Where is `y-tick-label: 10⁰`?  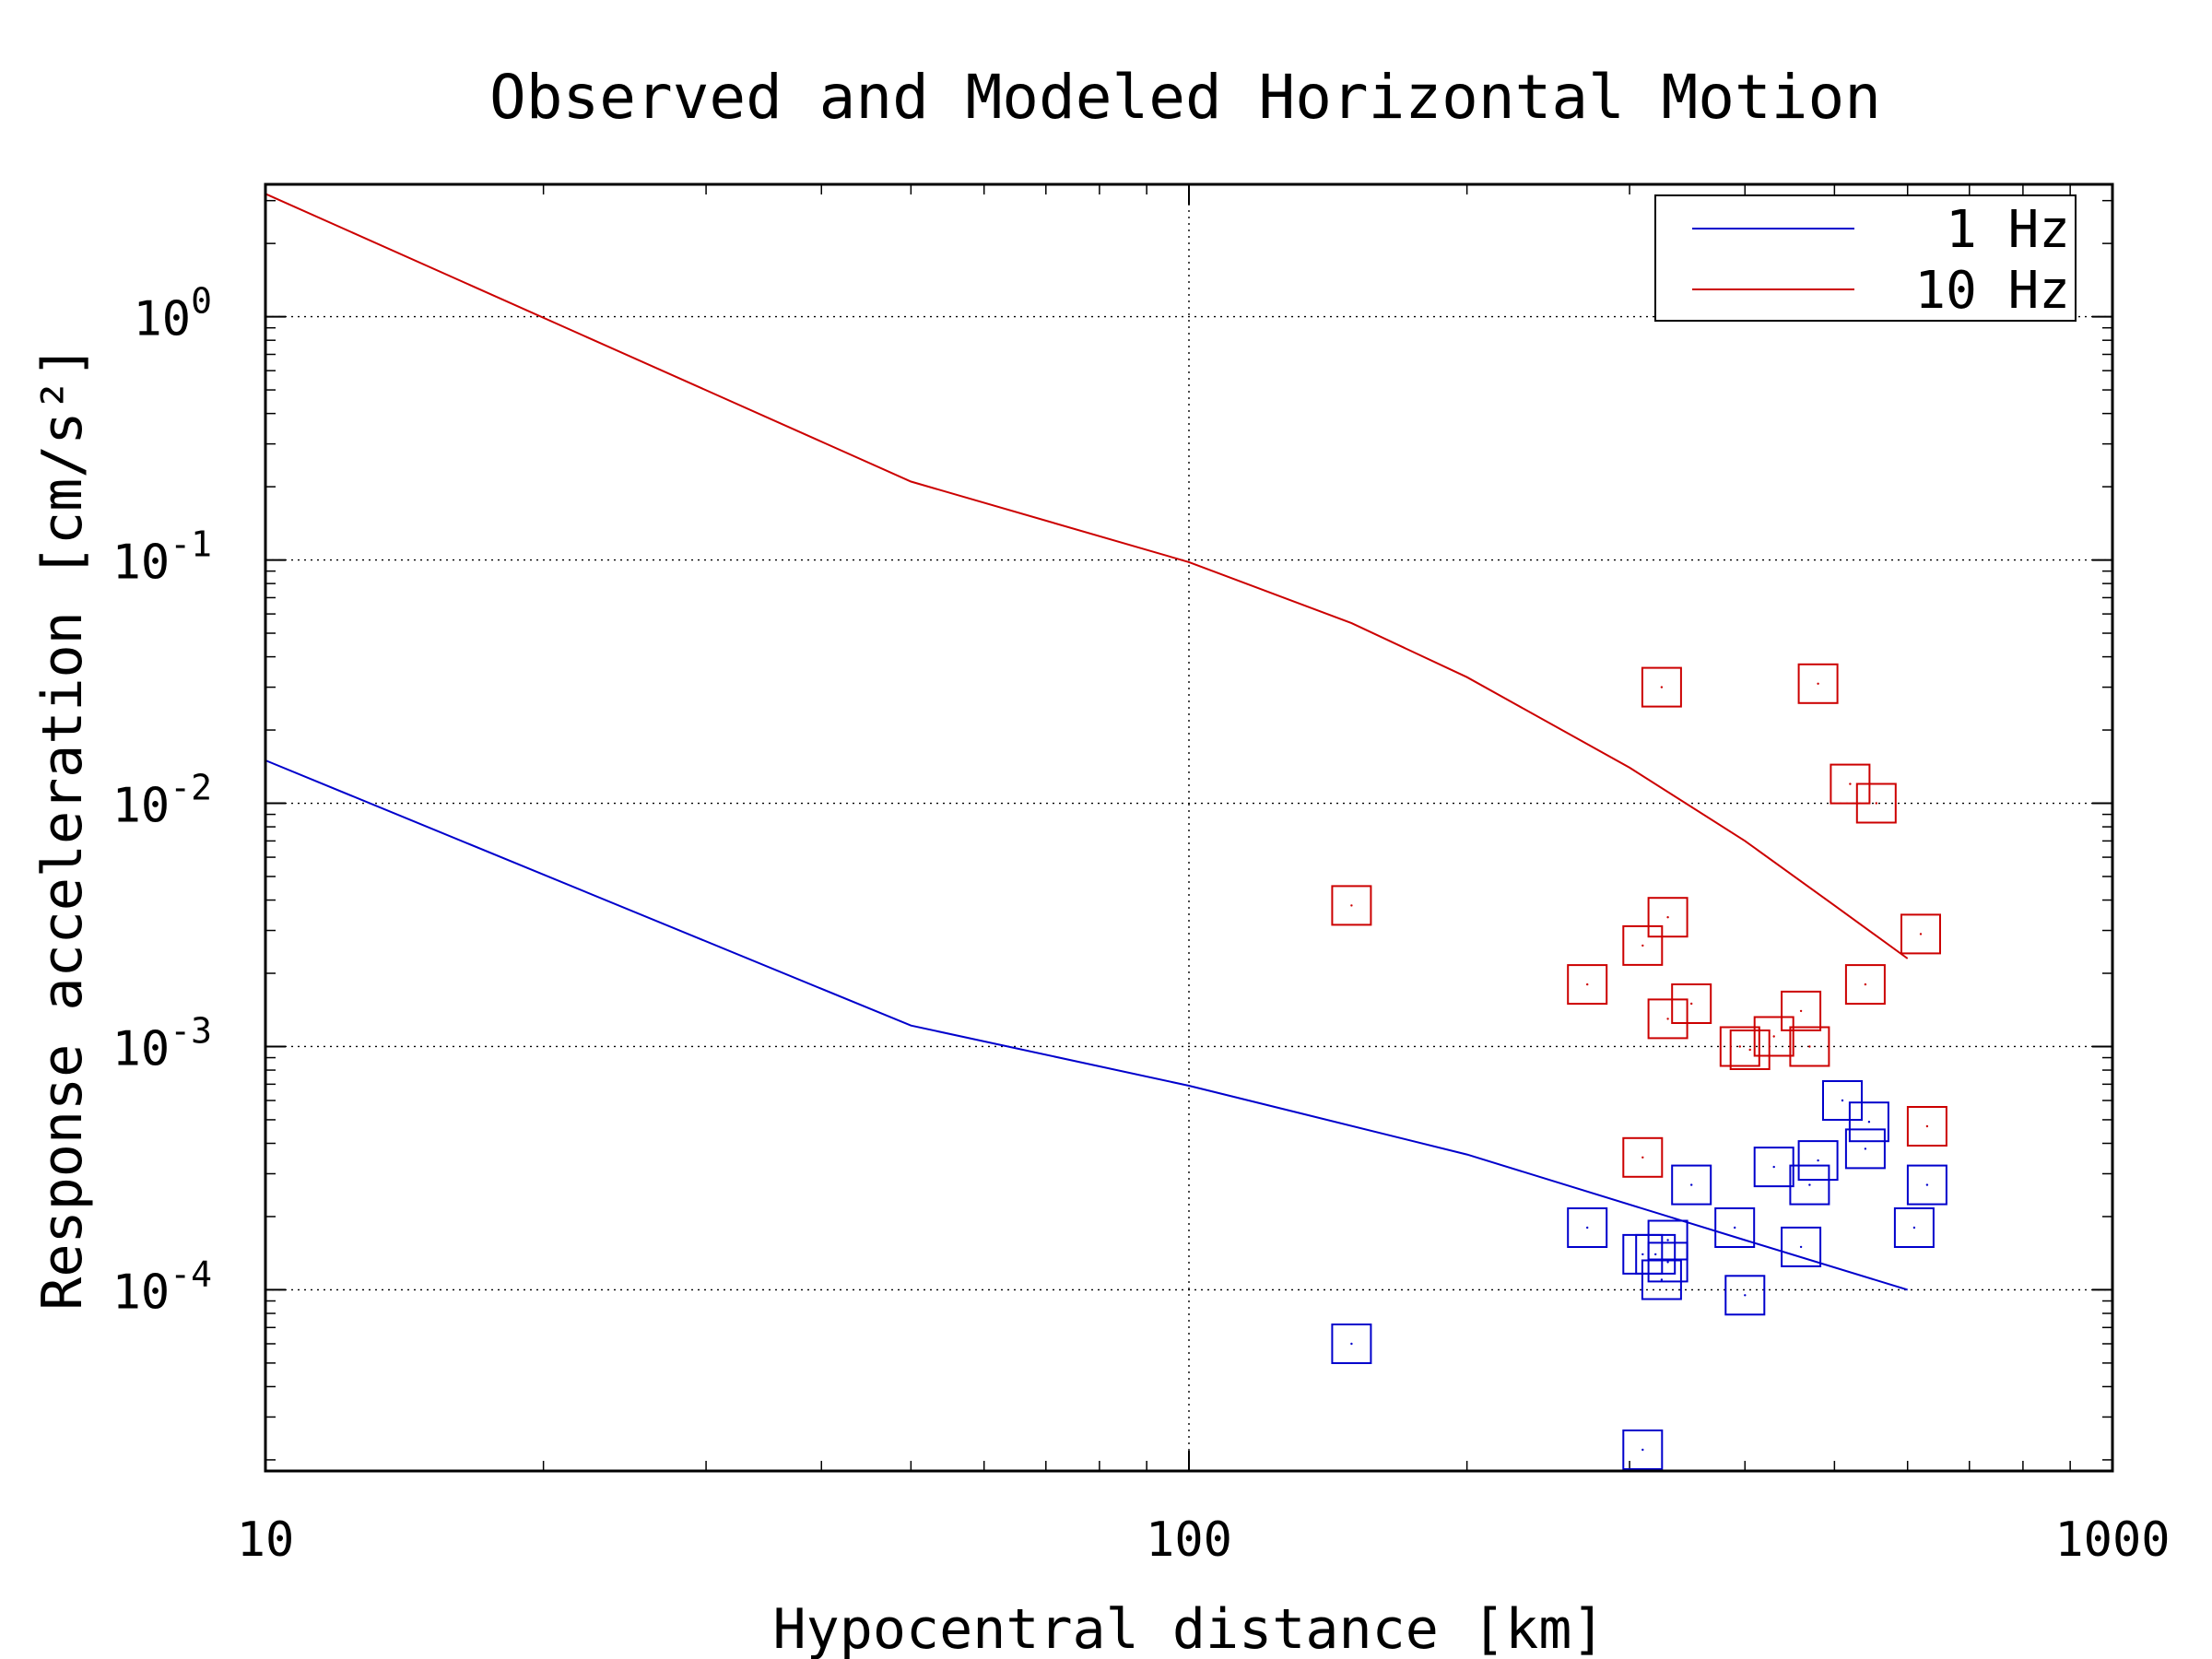 y-tick-label: 10⁰ is located at coordinates (172, 314).